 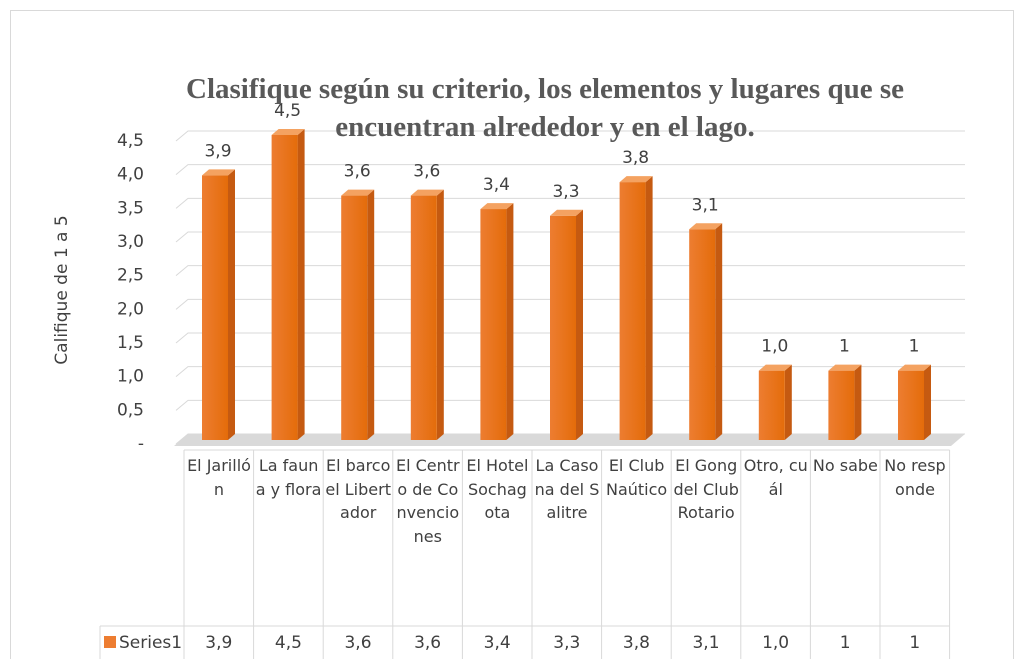 What do you see at coordinates (288, 477) in the screenshot?
I see `category-label: La fauna y flora` at bounding box center [288, 477].